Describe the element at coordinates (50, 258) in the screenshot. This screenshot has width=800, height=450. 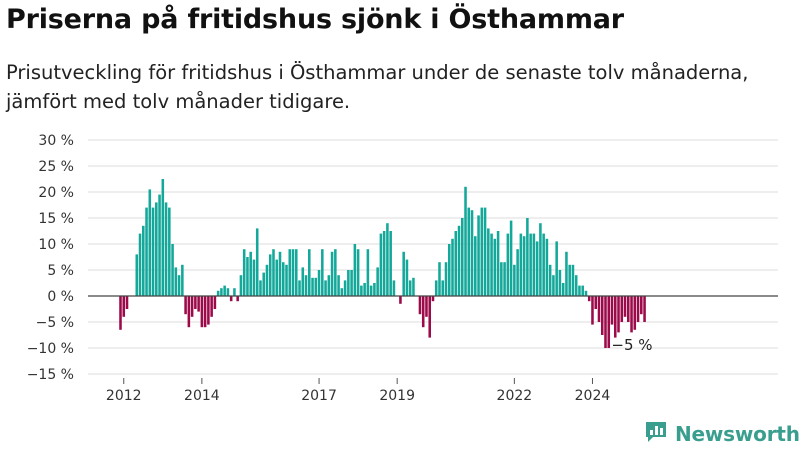
I see `y-axis-tick-labels: 30 % 25 % 20 % 15 % 10 % 5 % 0 % −5 % −10 % −15 %` at that location.